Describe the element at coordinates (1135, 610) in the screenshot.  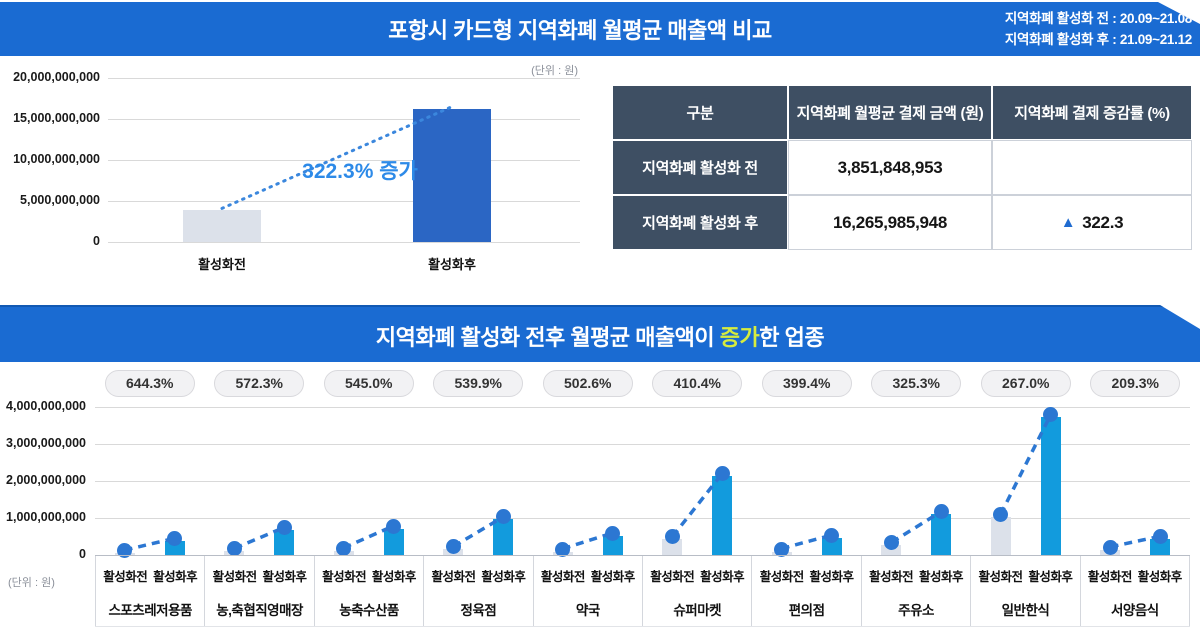
I see `category-name-label: 서양음식` at that location.